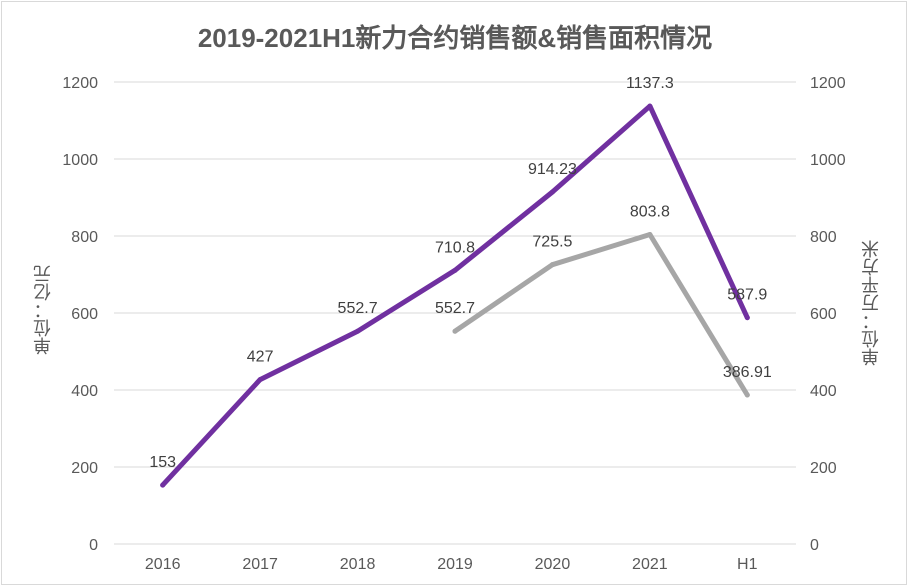 This screenshot has width=910, height=588. I want to click on x-tick-label: 2021, so click(650, 564).